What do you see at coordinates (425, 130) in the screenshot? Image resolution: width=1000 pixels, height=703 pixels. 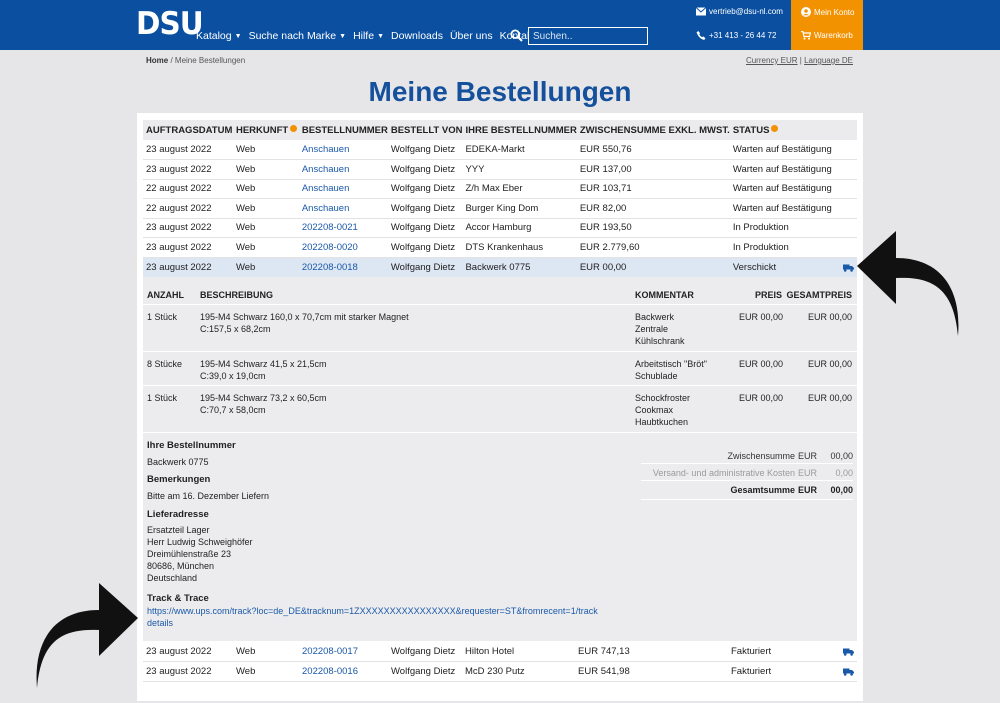 I see `col-header-by: BESTELLT VON` at bounding box center [425, 130].